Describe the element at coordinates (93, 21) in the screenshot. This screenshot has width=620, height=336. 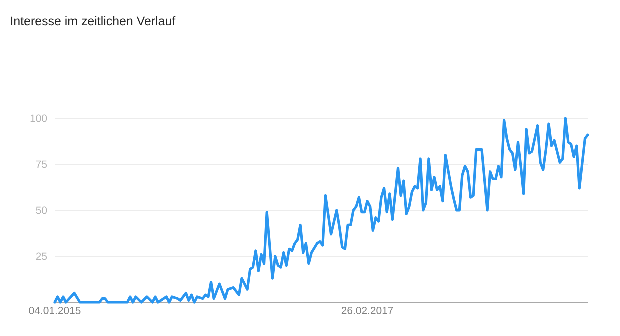
I see `chart-title: Interesse im zeitlichen Verlauf` at that location.